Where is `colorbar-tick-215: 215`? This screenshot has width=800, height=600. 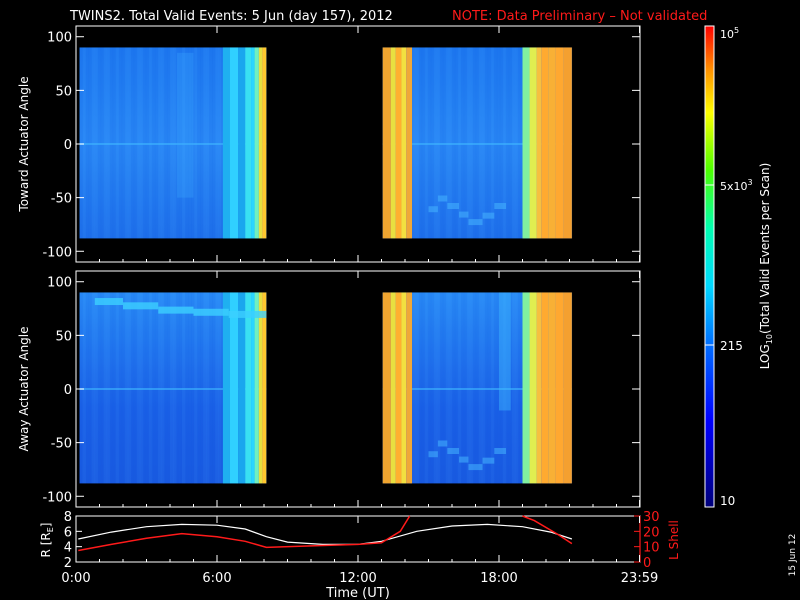
colorbar-tick-215: 215 is located at coordinates (731, 346).